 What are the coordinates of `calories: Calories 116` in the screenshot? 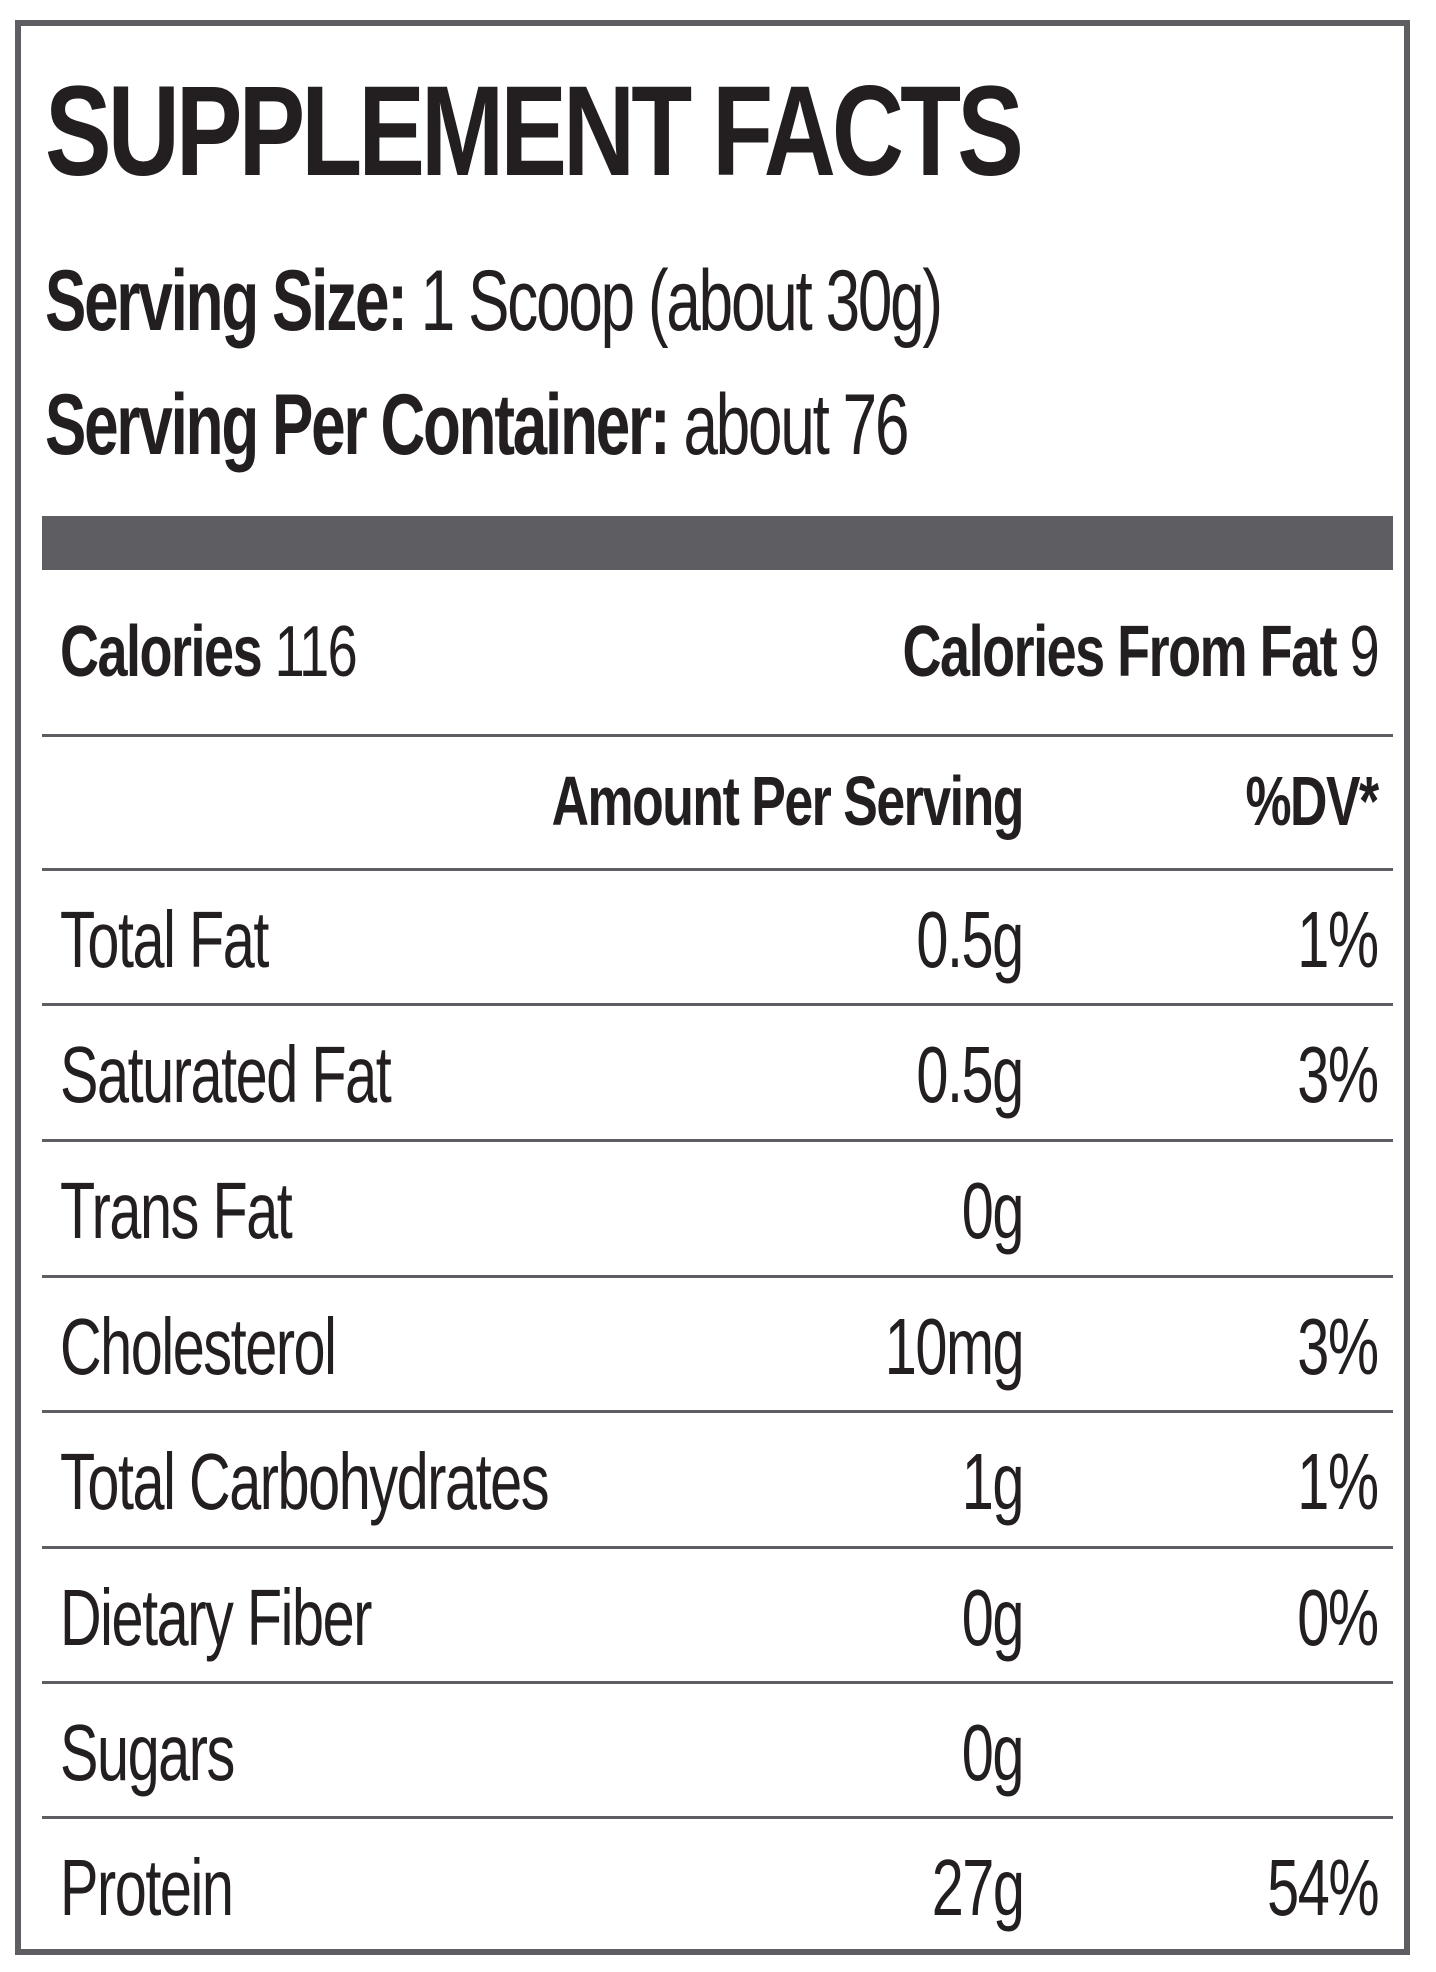 It's located at (209, 652).